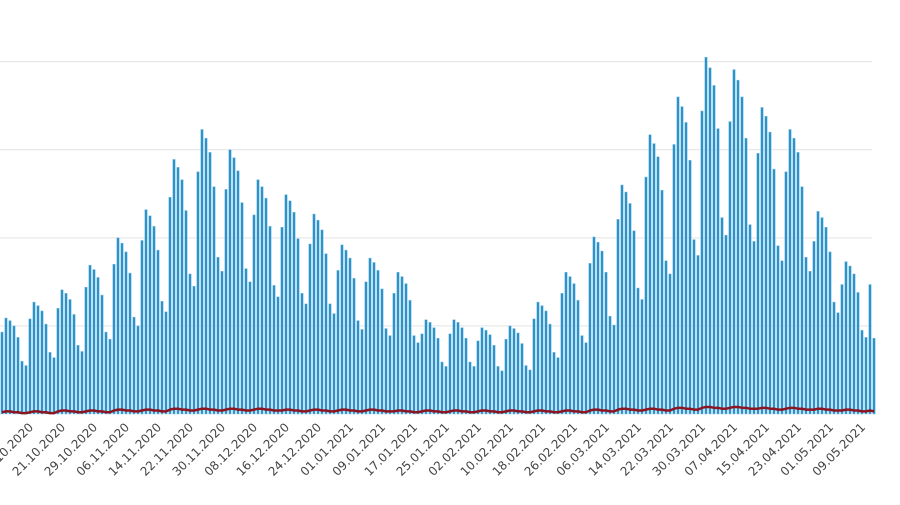 The width and height of the screenshot is (900, 505). I want to click on lines, so click(438, 410).